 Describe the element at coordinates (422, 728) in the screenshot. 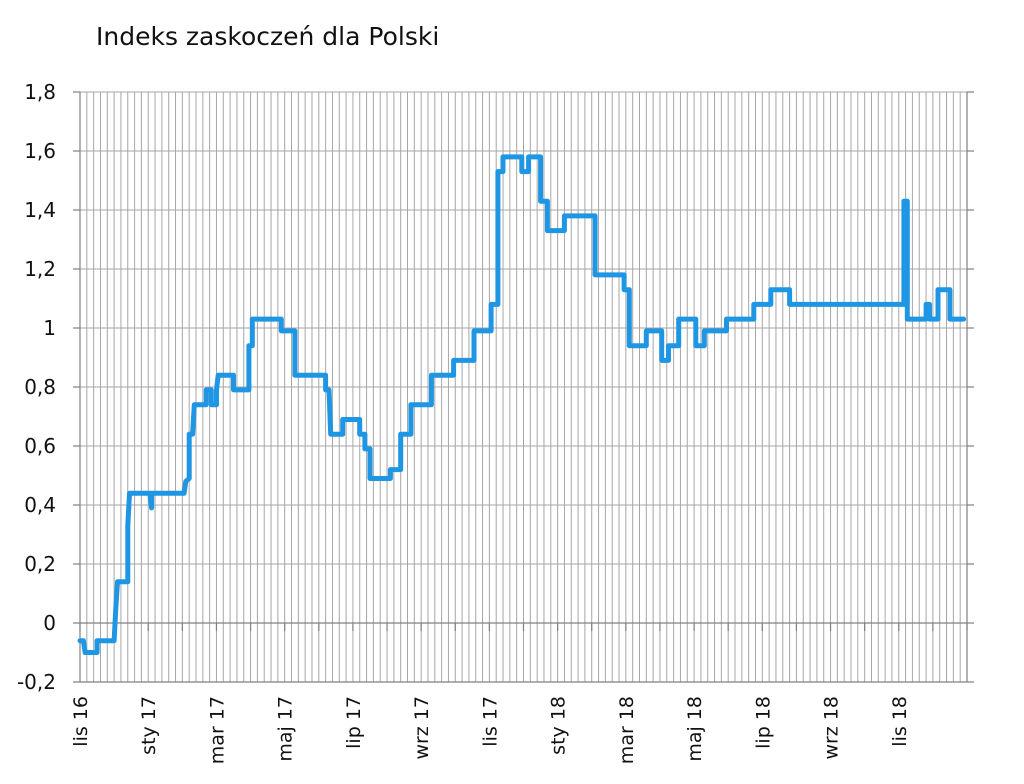

I see `x-tick-label: wrz 17` at that location.